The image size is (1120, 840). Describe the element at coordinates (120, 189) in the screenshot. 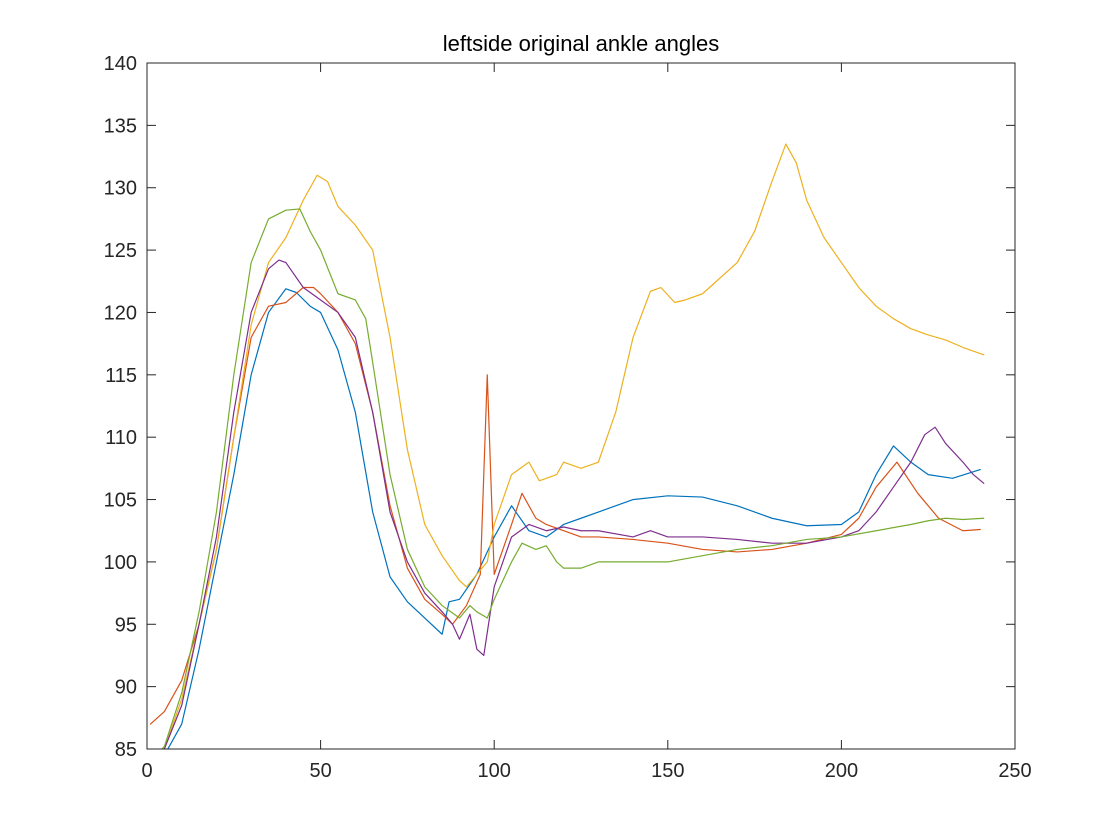

I see `y-tick-label: 130` at that location.